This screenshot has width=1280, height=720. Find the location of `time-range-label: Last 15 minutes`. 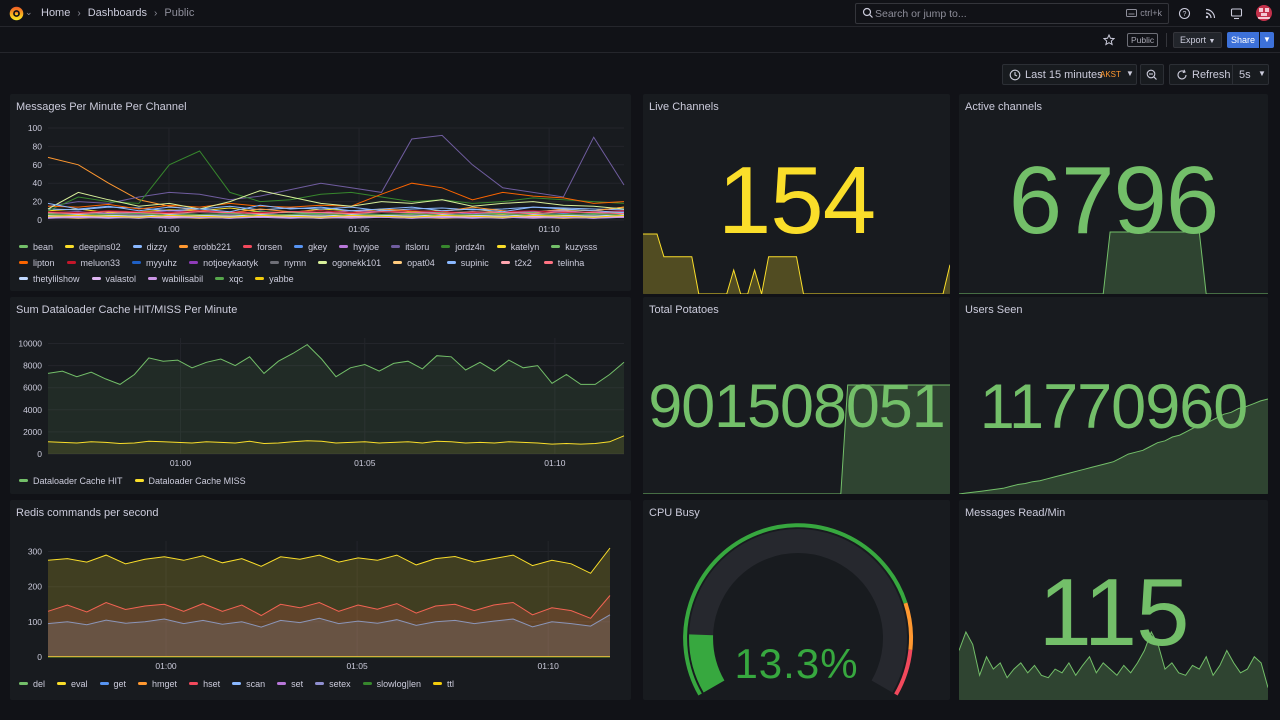

time-range-label: Last 15 minutes is located at coordinates (1064, 75).